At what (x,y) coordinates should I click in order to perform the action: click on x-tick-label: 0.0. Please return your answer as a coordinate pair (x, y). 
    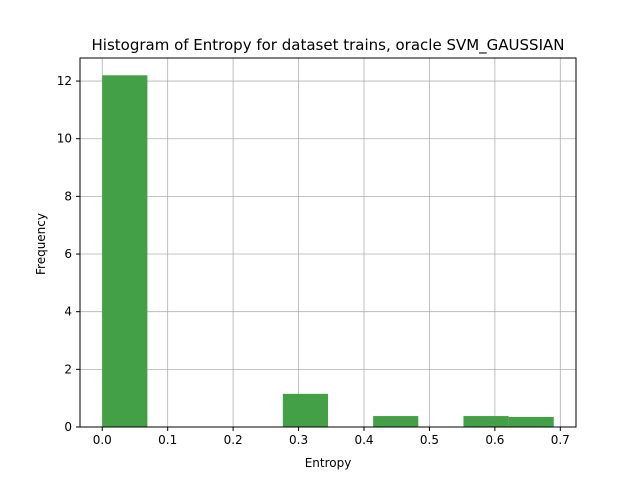
    Looking at the image, I should click on (102, 440).